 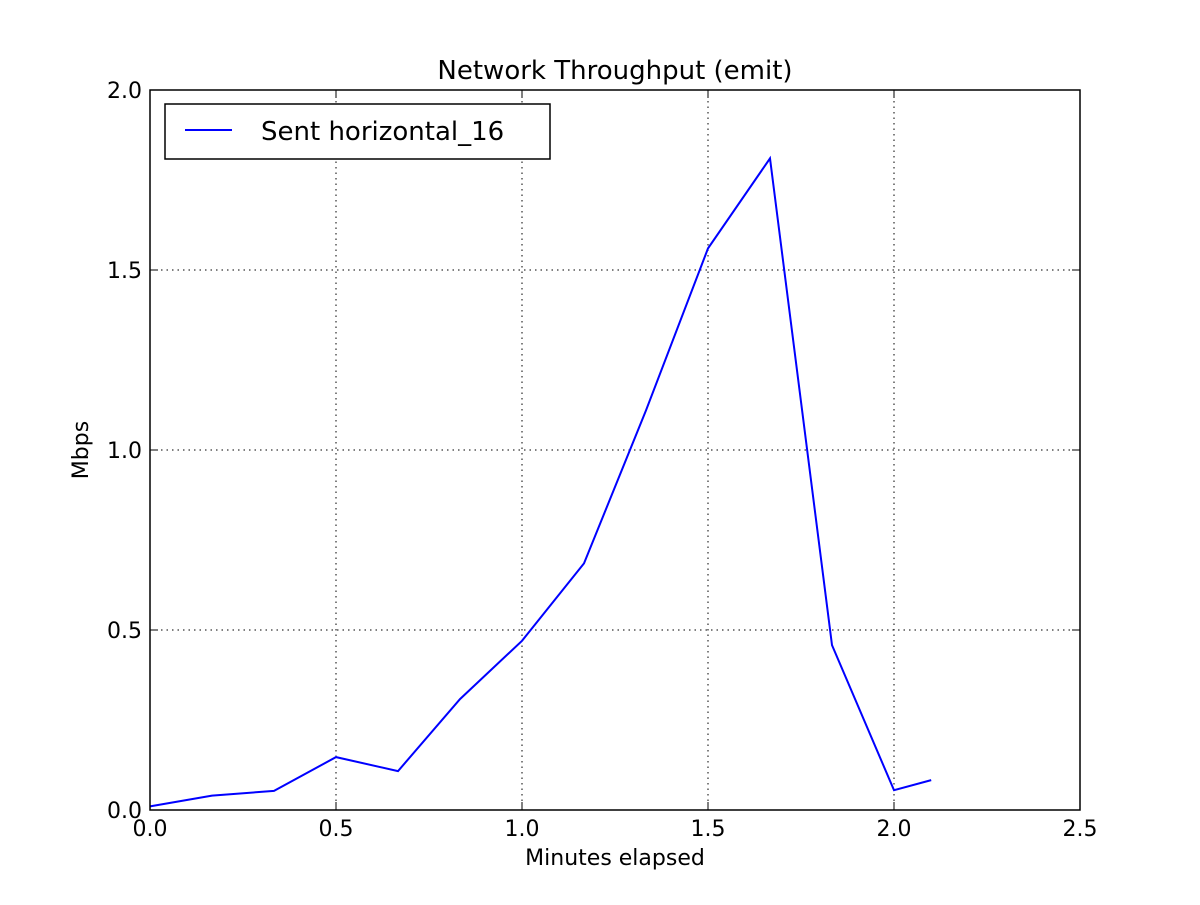 What do you see at coordinates (124, 271) in the screenshot?
I see `y-tick-label: 1.5` at bounding box center [124, 271].